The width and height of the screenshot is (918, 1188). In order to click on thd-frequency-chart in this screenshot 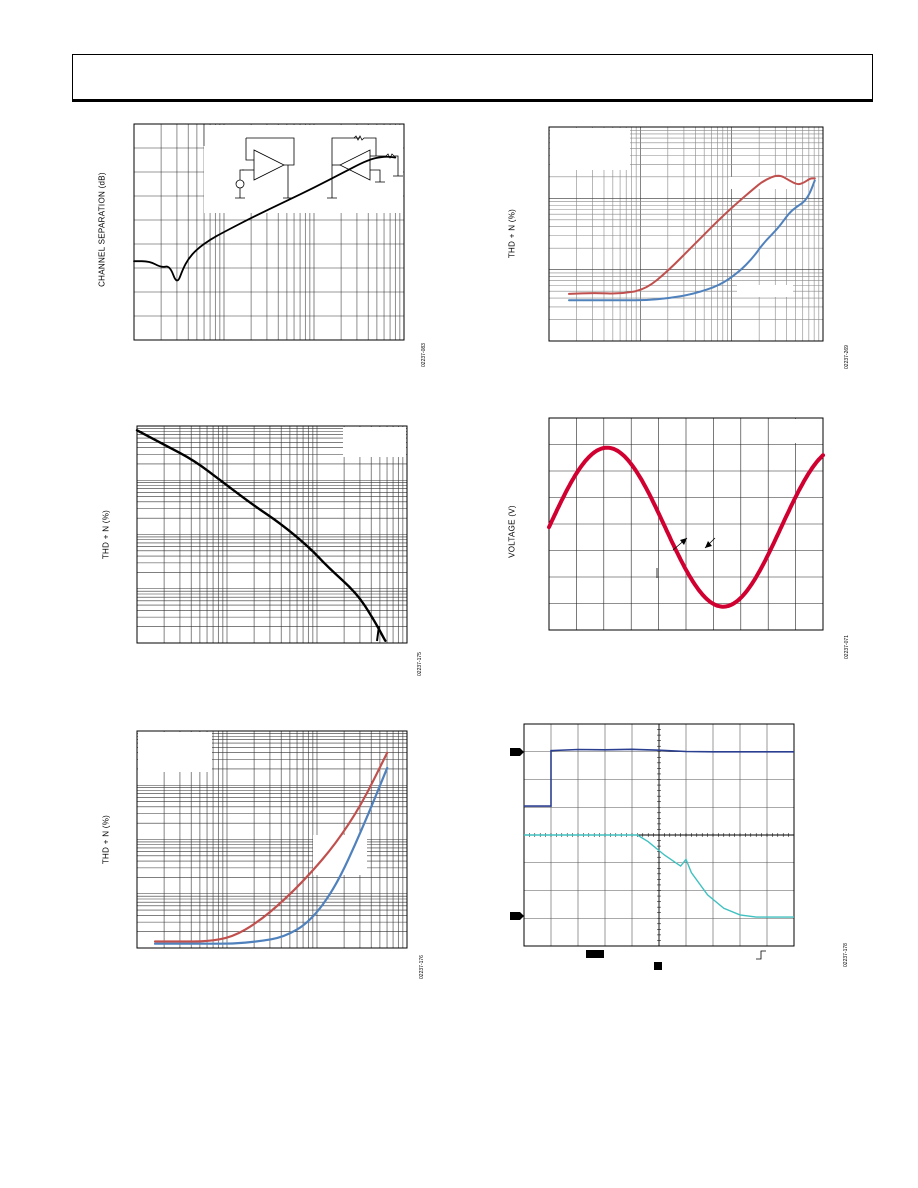, I will do `click(686, 234)`.